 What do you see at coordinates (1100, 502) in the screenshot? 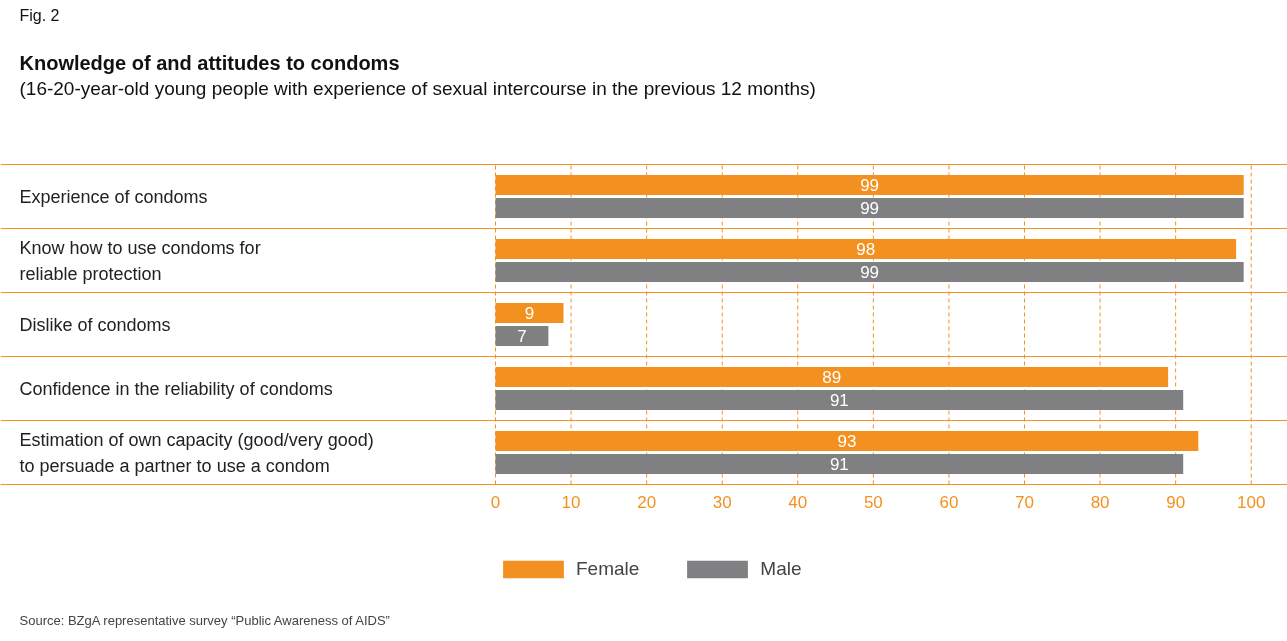
I see `x-tick-label: 80` at bounding box center [1100, 502].